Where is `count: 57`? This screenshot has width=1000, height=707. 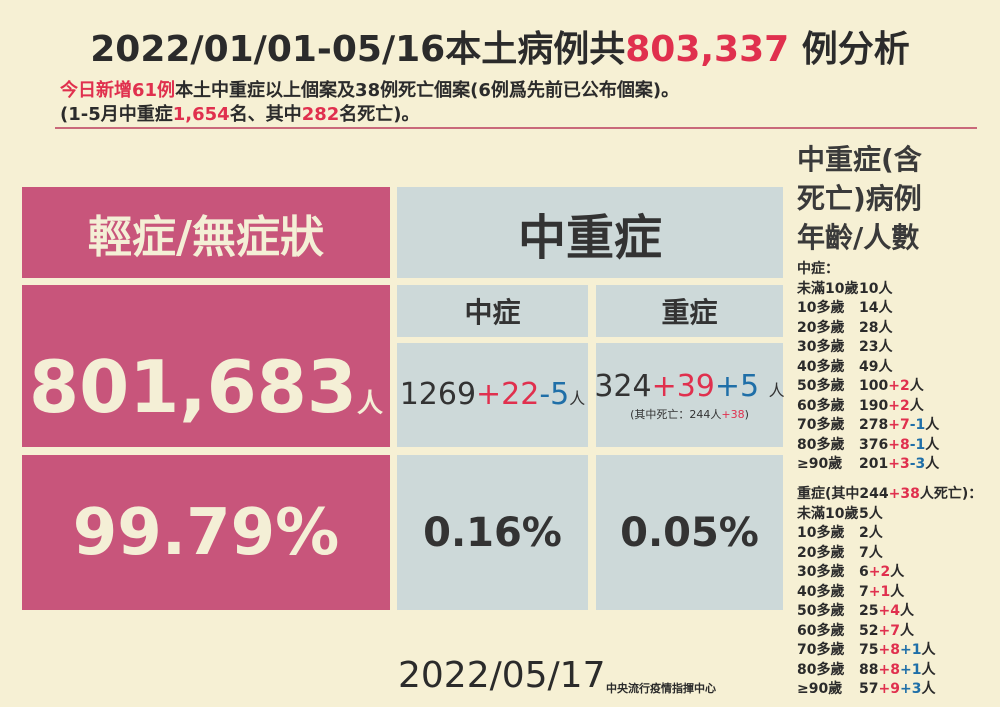 count: 57 is located at coordinates (869, 689).